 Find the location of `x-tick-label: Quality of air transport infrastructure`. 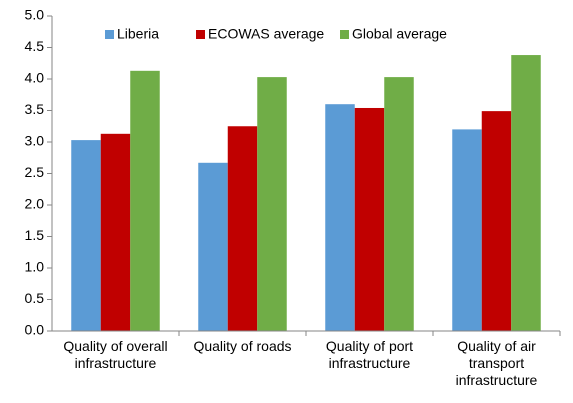

x-tick-label: Quality of air transport infrastructure is located at coordinates (496, 363).